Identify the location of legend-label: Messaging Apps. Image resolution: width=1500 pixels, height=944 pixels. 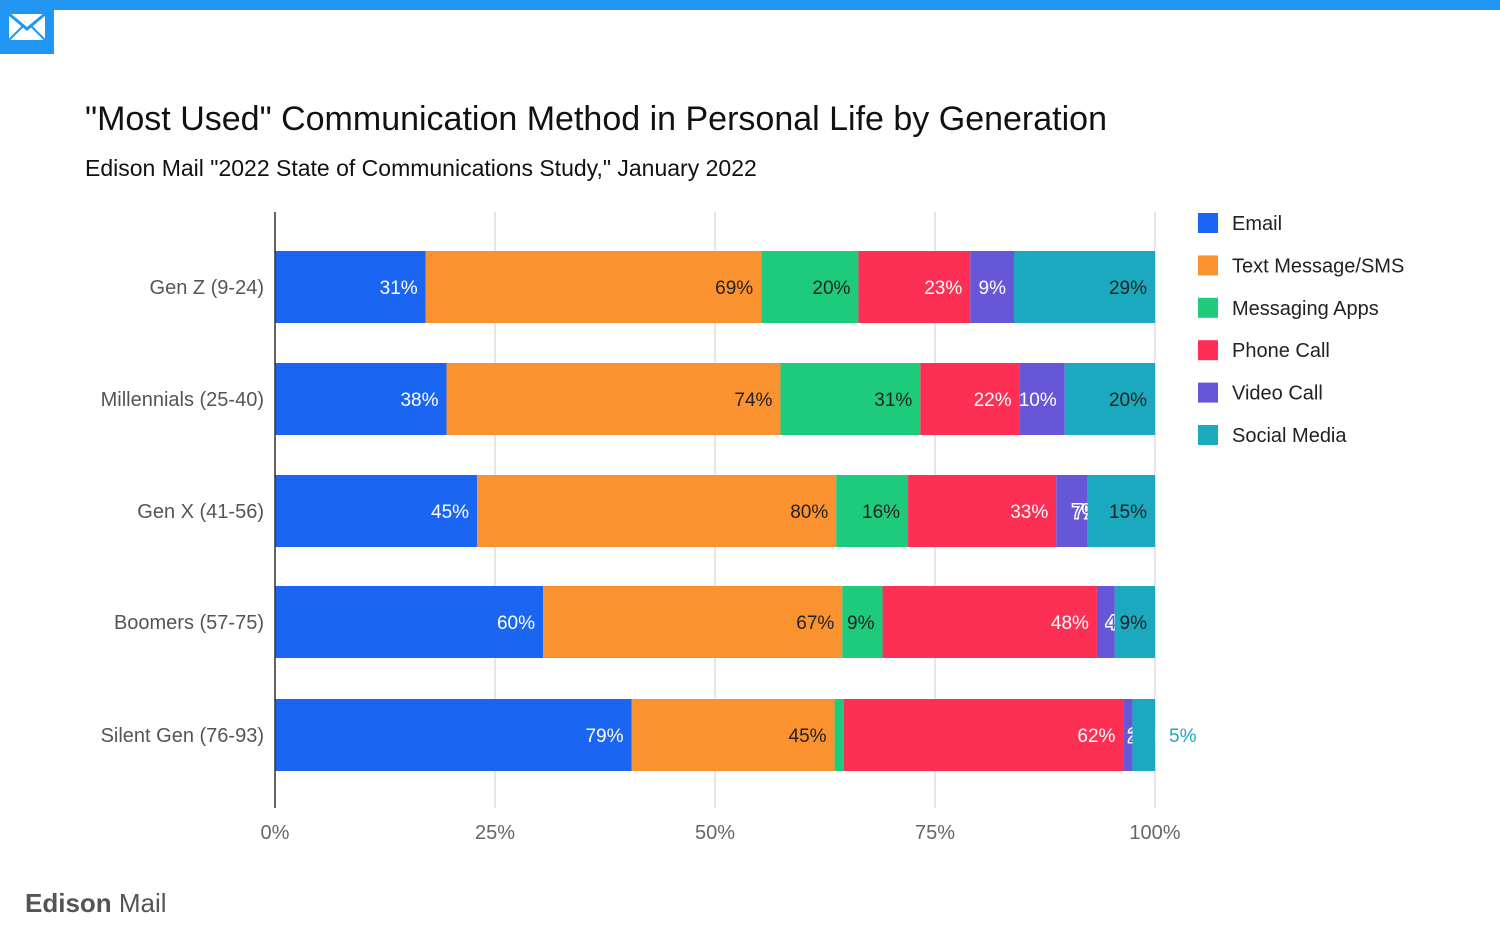
(1305, 309).